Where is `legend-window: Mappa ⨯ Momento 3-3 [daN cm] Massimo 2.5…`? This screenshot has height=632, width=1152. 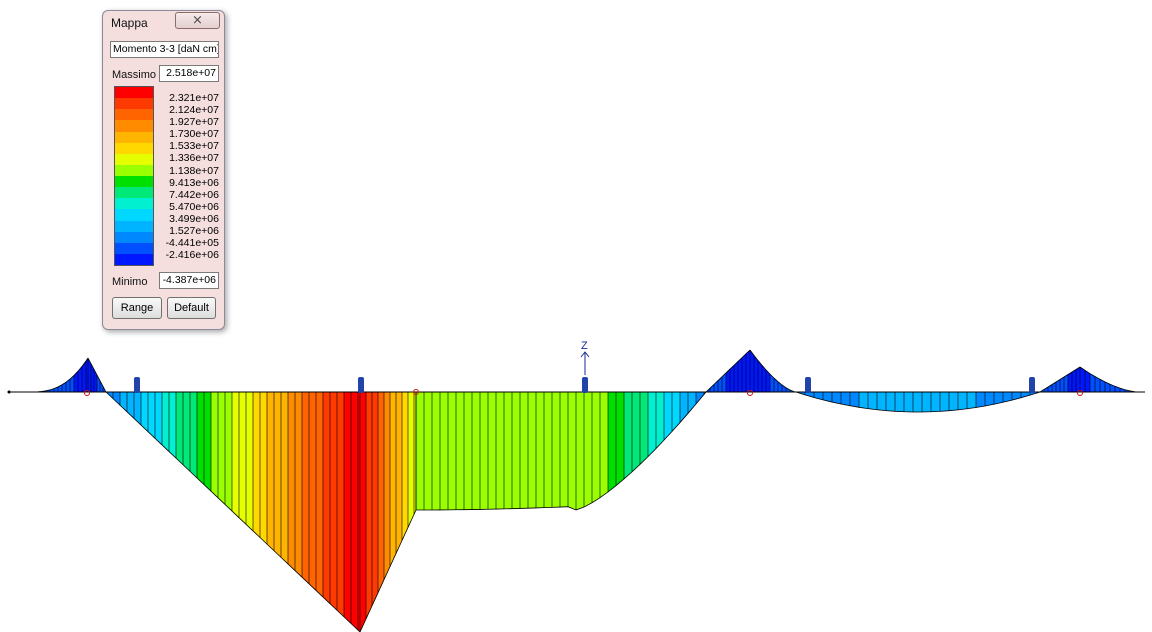
legend-window: Mappa ⨯ Momento 3-3 [daN cm] Massimo 2.5… is located at coordinates (163, 170).